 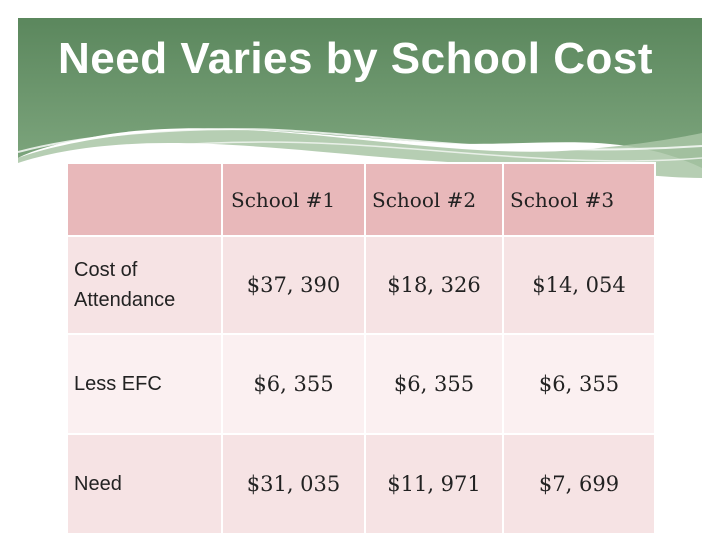 I want to click on cell-value: $31, 035, so click(x=293, y=484).